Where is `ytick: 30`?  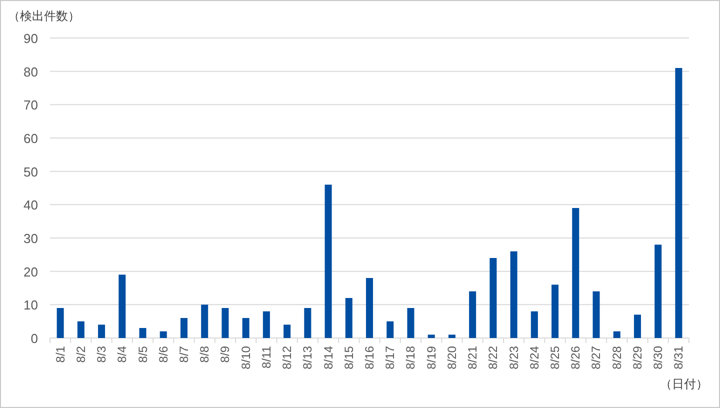
ytick: 30 is located at coordinates (31, 238).